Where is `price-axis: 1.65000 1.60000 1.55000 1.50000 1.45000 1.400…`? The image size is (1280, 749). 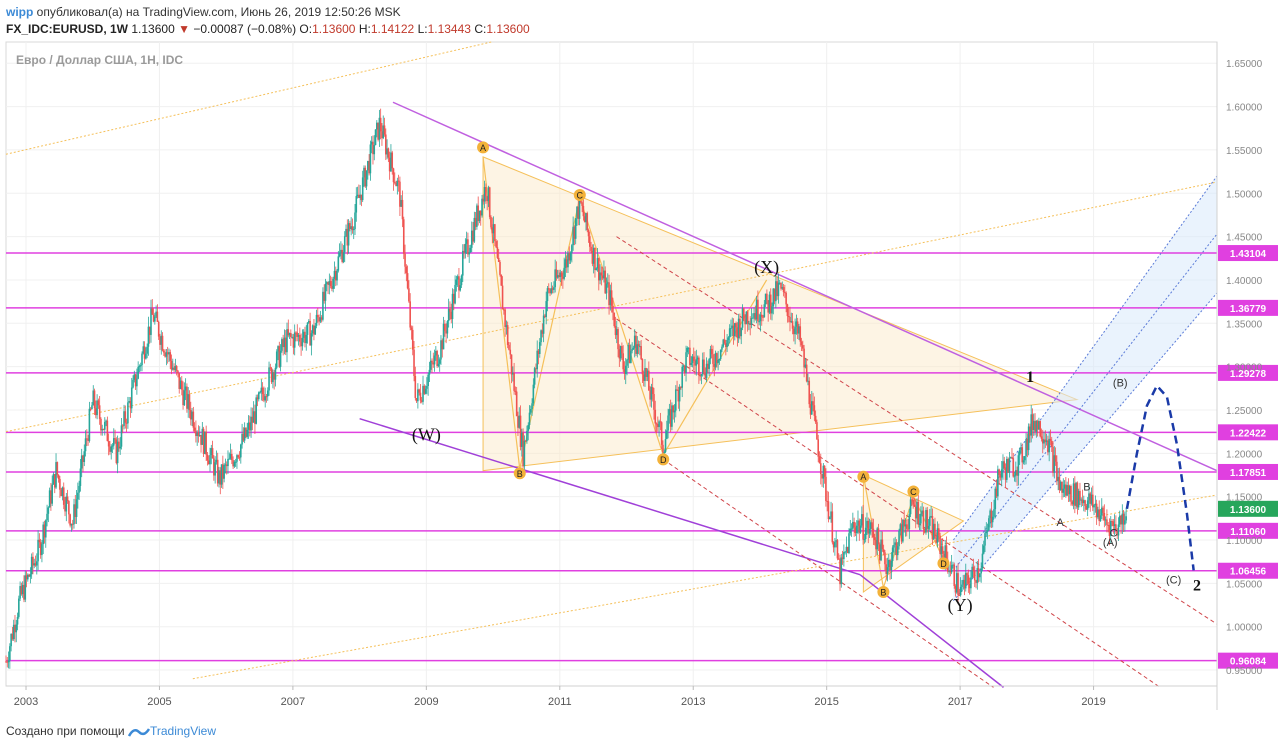
price-axis: 1.65000 1.60000 1.55000 1.50000 1.45000 1.400… is located at coordinates (1244, 368).